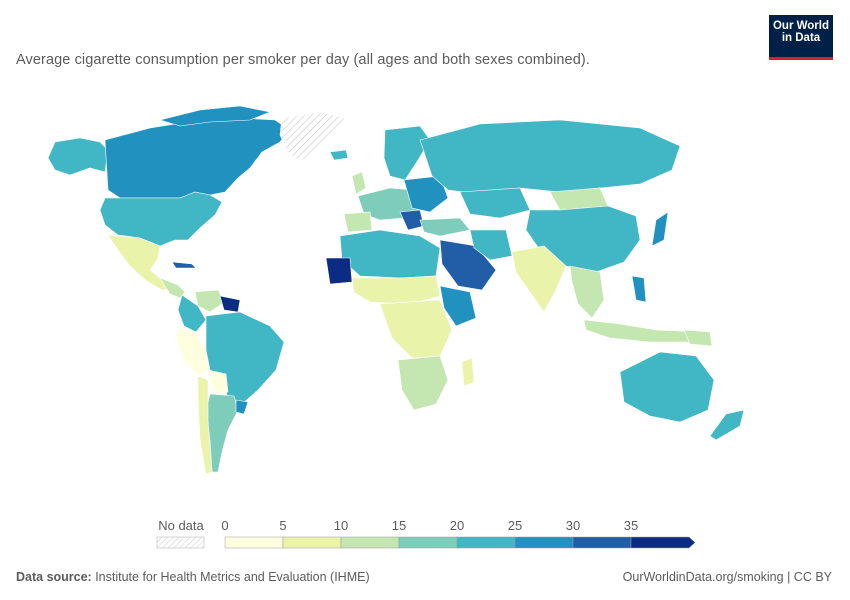 This screenshot has width=850, height=600. Describe the element at coordinates (390, 254) in the screenshot. I see `country-north-africa` at that location.